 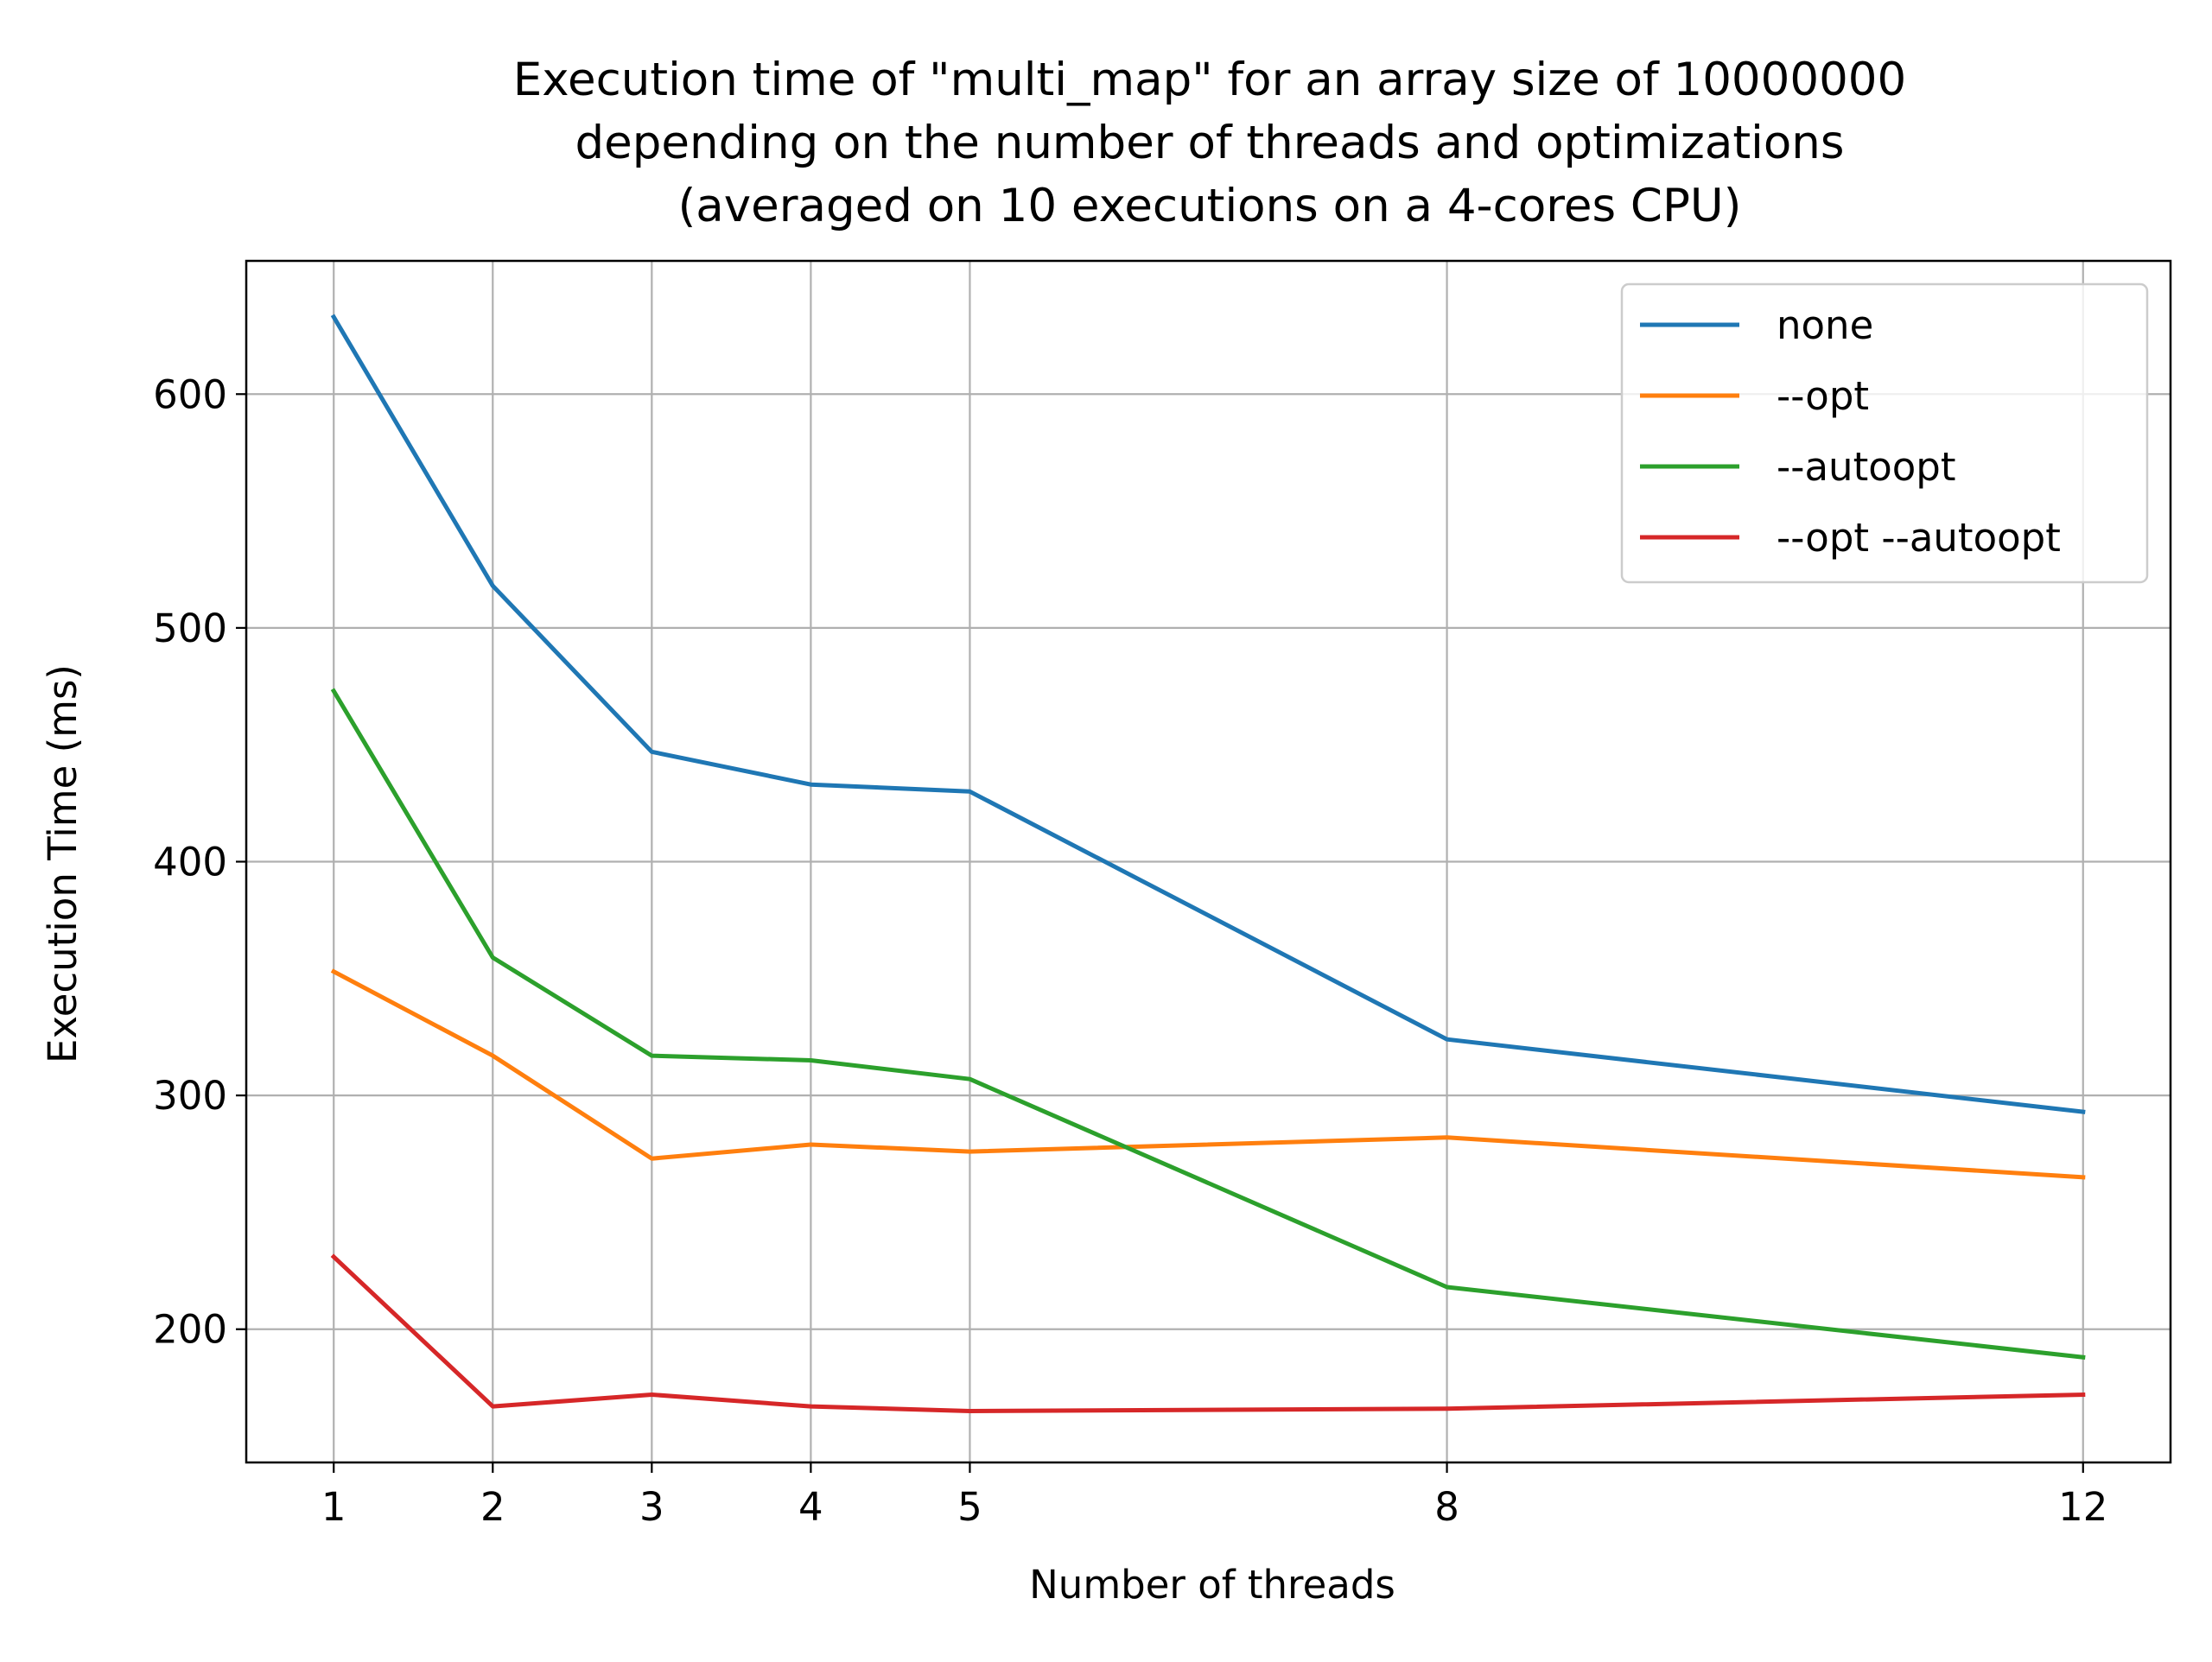 What do you see at coordinates (1208, 1074) in the screenshot?
I see `series-line-opt` at bounding box center [1208, 1074].